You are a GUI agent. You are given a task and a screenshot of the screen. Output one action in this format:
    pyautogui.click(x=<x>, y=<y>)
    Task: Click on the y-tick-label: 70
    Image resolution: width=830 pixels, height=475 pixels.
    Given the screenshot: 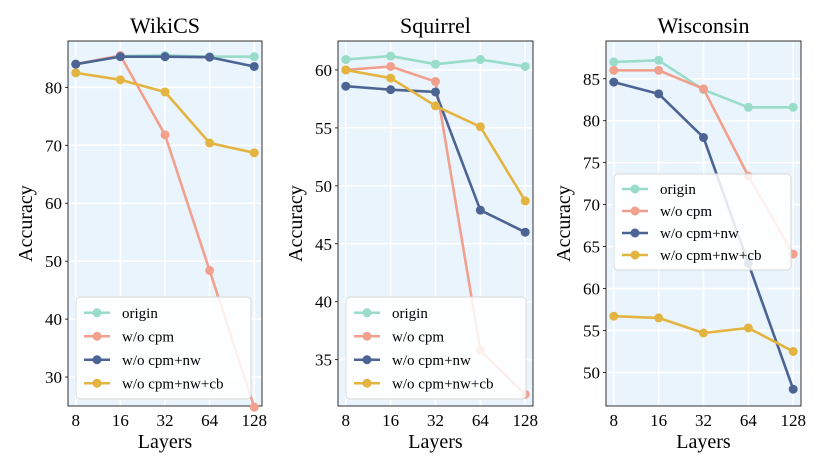 What is the action you would take?
    pyautogui.click(x=53, y=145)
    